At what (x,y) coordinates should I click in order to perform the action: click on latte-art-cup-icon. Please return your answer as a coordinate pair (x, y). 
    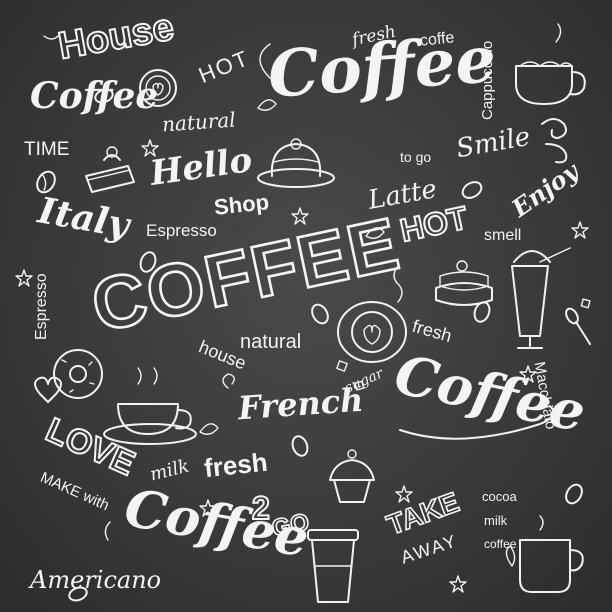
    Looking at the image, I should click on (372, 332).